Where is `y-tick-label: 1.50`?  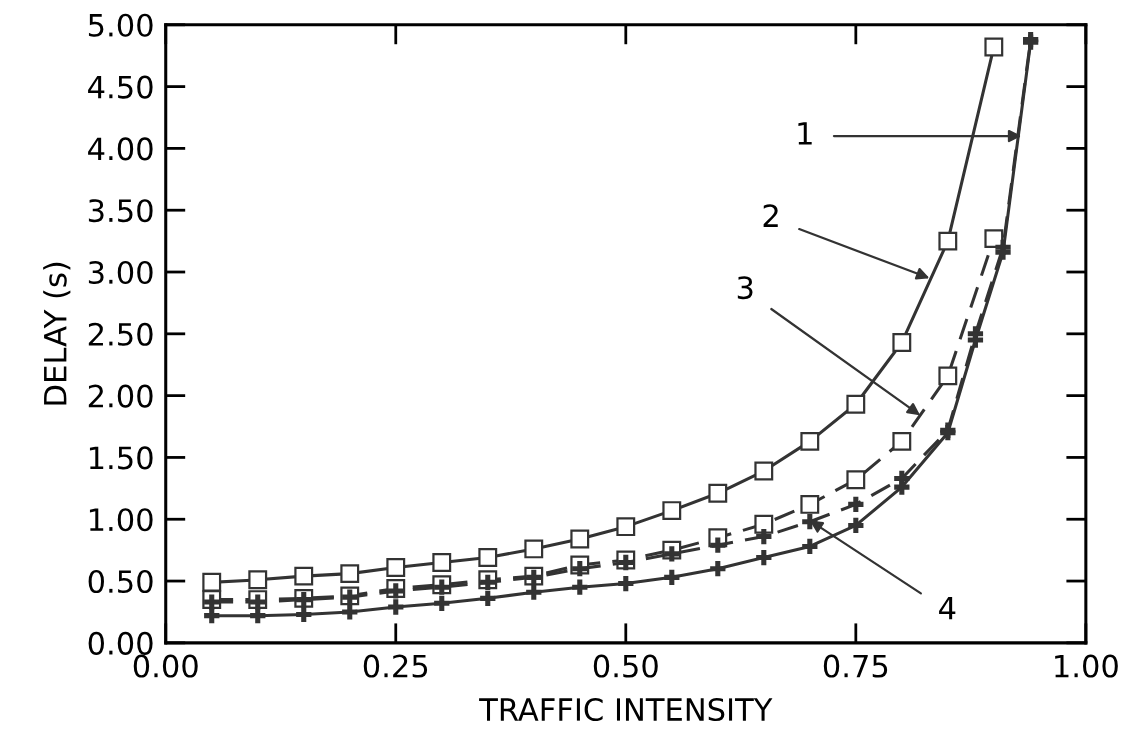 y-tick-label: 1.50 is located at coordinates (121, 458).